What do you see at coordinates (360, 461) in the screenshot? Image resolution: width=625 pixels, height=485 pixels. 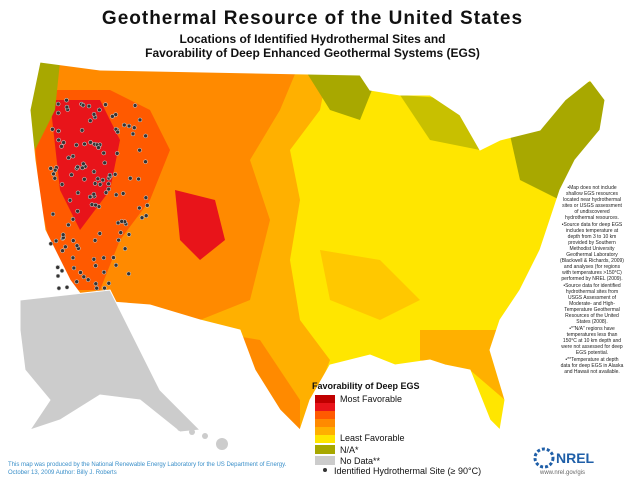 I see `legend-label: No Data**` at bounding box center [360, 461].